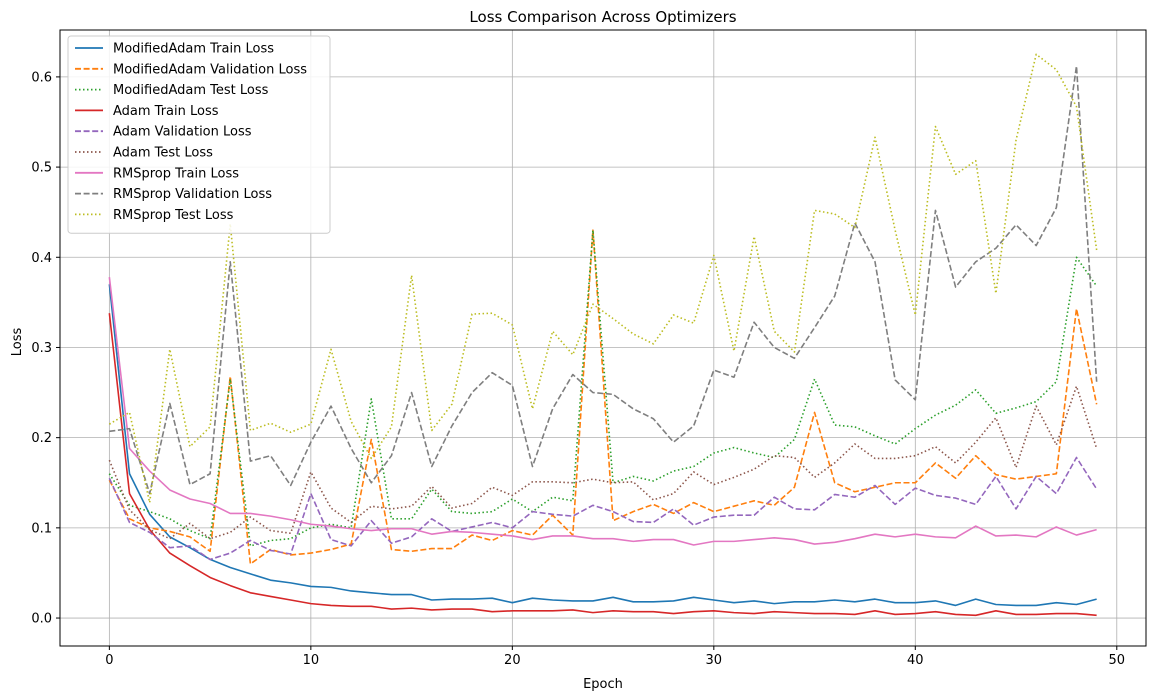 The height and width of the screenshot is (699, 1156). I want to click on y-tick-label: 0.3, so click(41, 348).